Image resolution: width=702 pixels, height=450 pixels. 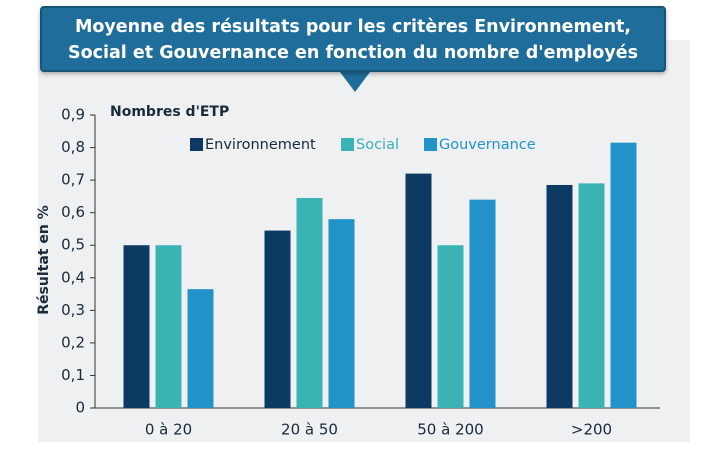 I want to click on x-tick-label: 20 à 50, so click(x=309, y=430).